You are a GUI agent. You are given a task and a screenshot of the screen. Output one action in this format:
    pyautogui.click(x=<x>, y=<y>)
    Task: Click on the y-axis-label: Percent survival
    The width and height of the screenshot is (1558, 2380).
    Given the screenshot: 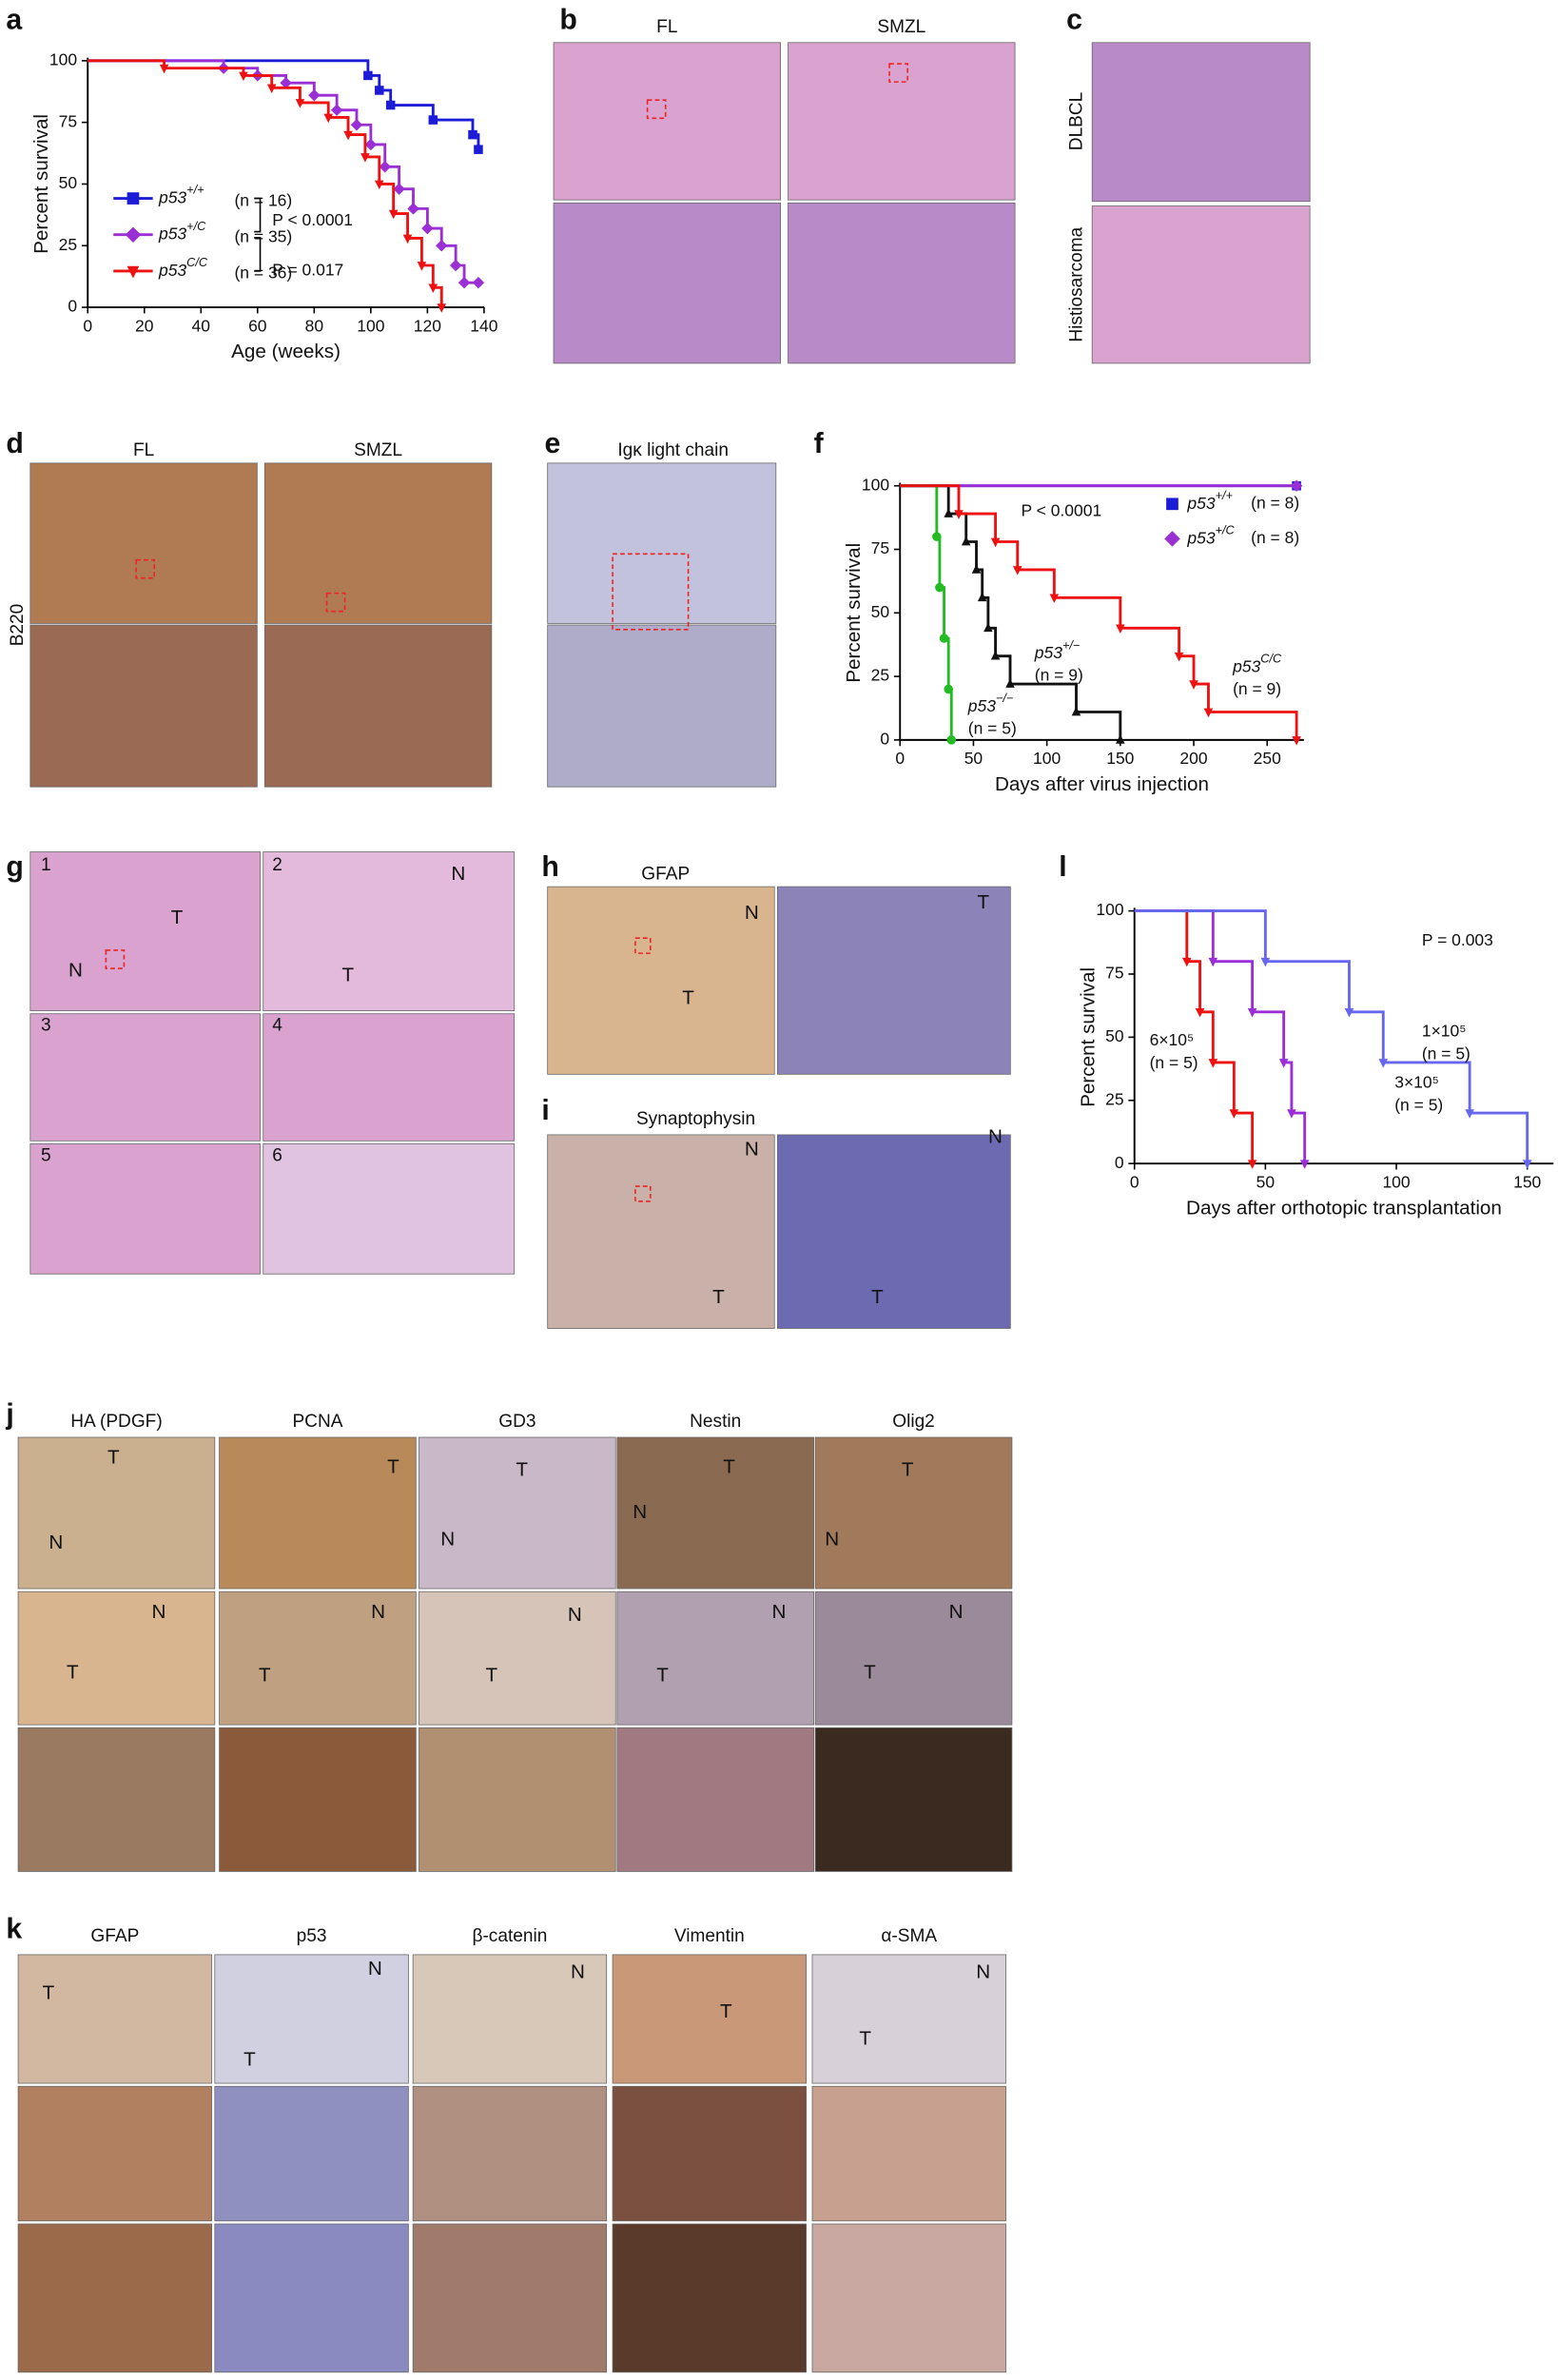 What is the action you would take?
    pyautogui.click(x=41, y=184)
    